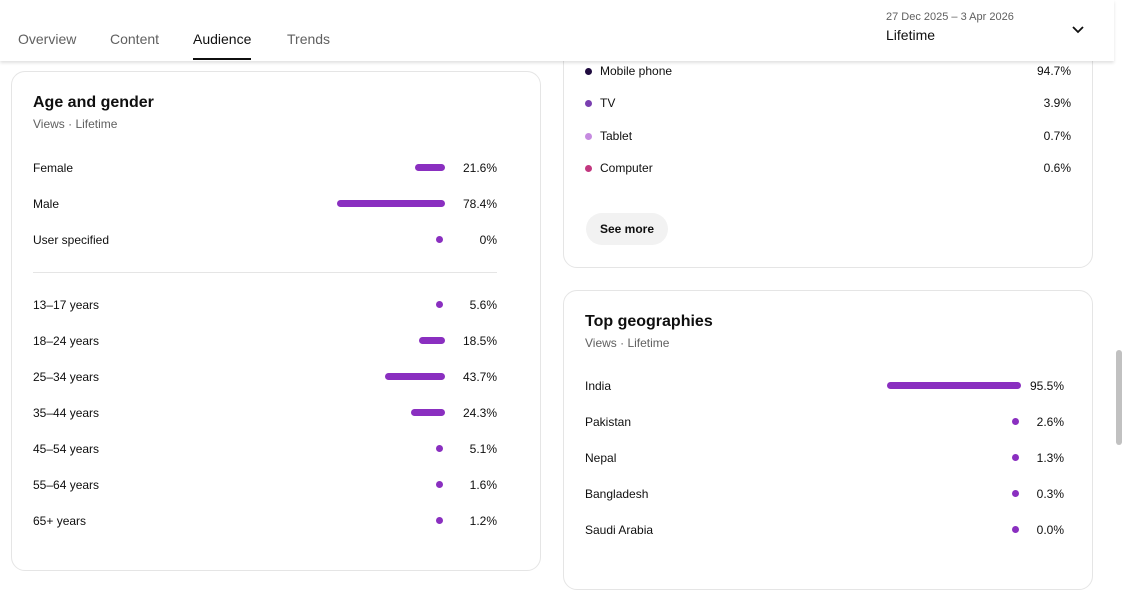 Image resolution: width=1124 pixels, height=590 pixels. I want to click on bar-row: 35–44 years 24.3%, so click(265, 413).